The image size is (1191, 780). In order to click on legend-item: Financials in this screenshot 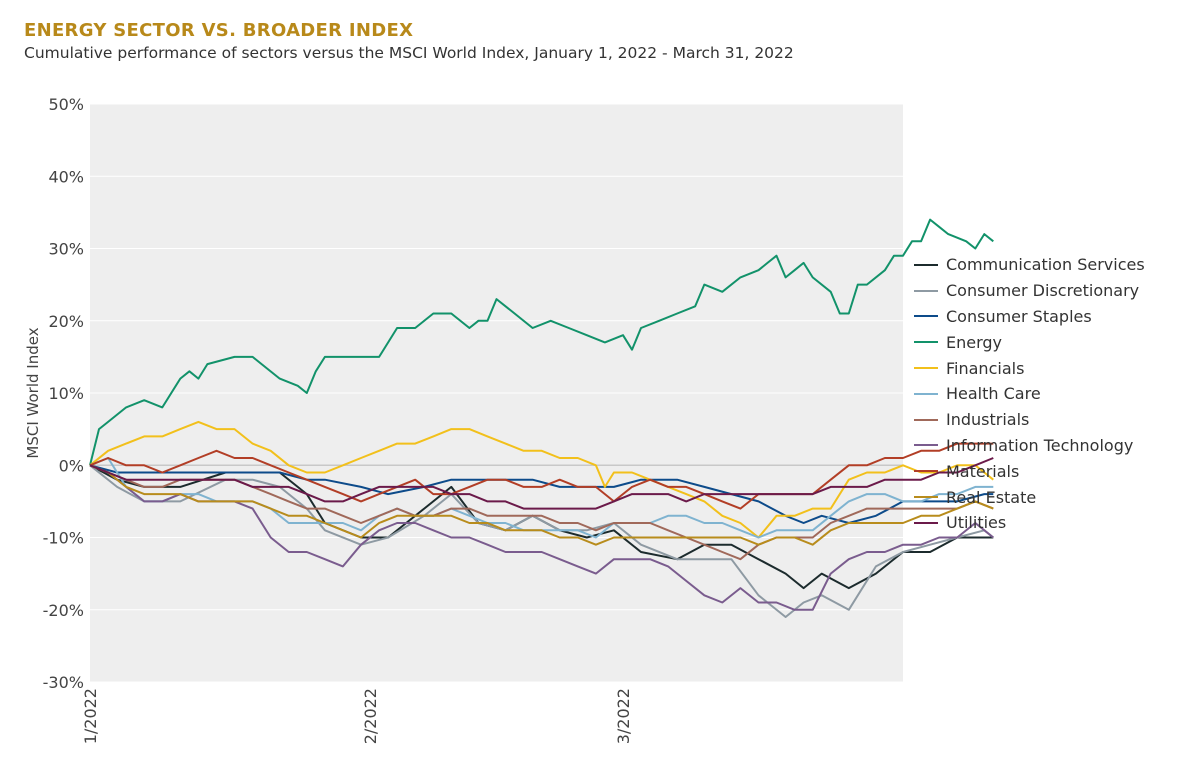, I will do `click(1029, 368)`.